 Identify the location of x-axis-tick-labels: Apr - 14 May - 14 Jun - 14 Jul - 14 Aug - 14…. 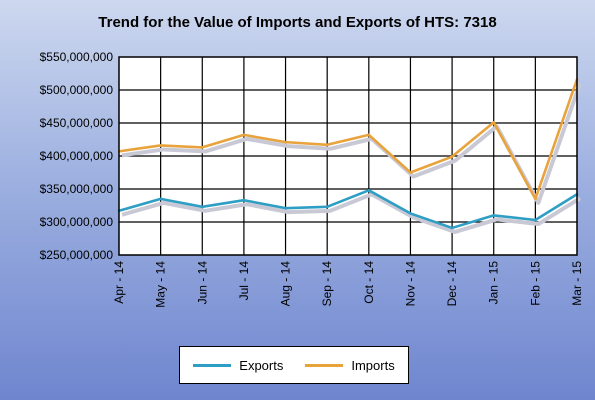
(348, 284).